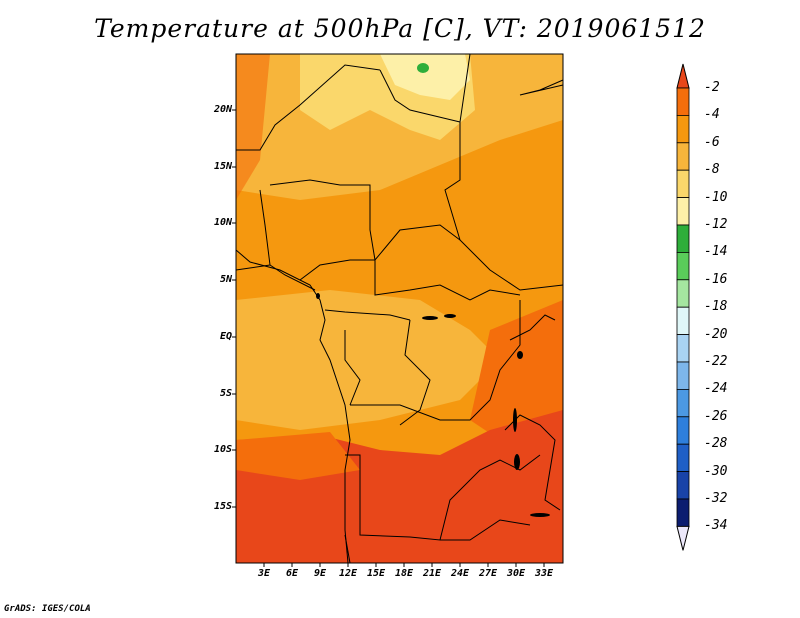 This screenshot has height=618, width=800. Describe the element at coordinates (222, 449) in the screenshot. I see `y-label-10s: 10S` at that location.